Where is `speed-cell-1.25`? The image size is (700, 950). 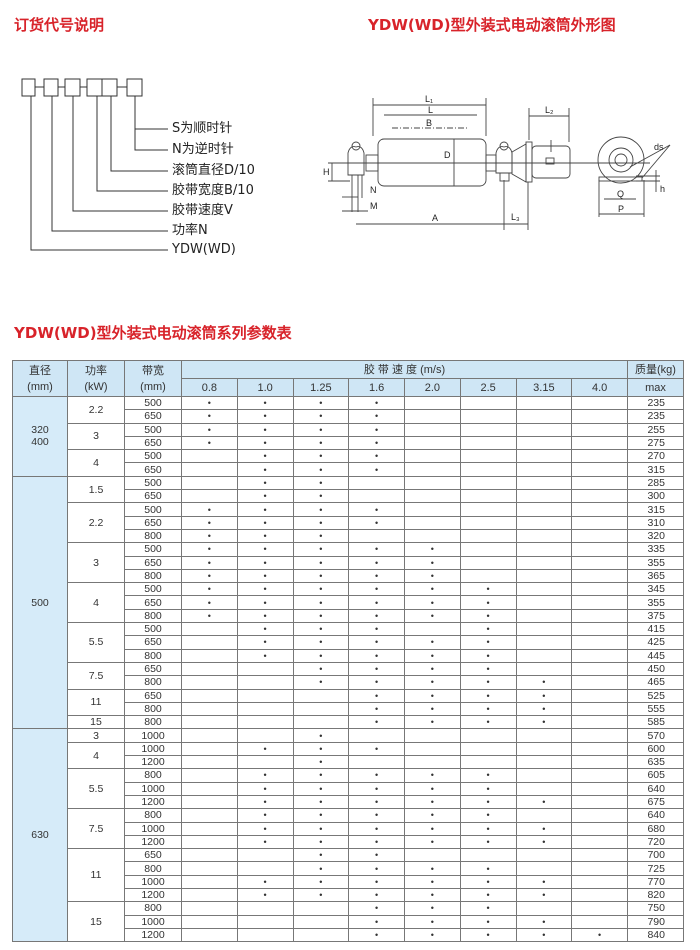 speed-cell-1.25 is located at coordinates (321, 722).